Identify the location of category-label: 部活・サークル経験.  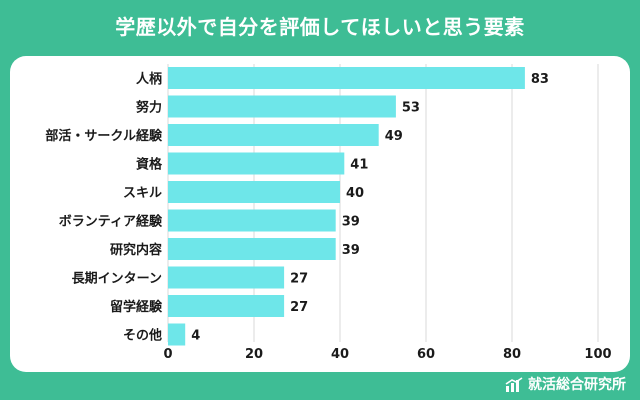
(104, 136).